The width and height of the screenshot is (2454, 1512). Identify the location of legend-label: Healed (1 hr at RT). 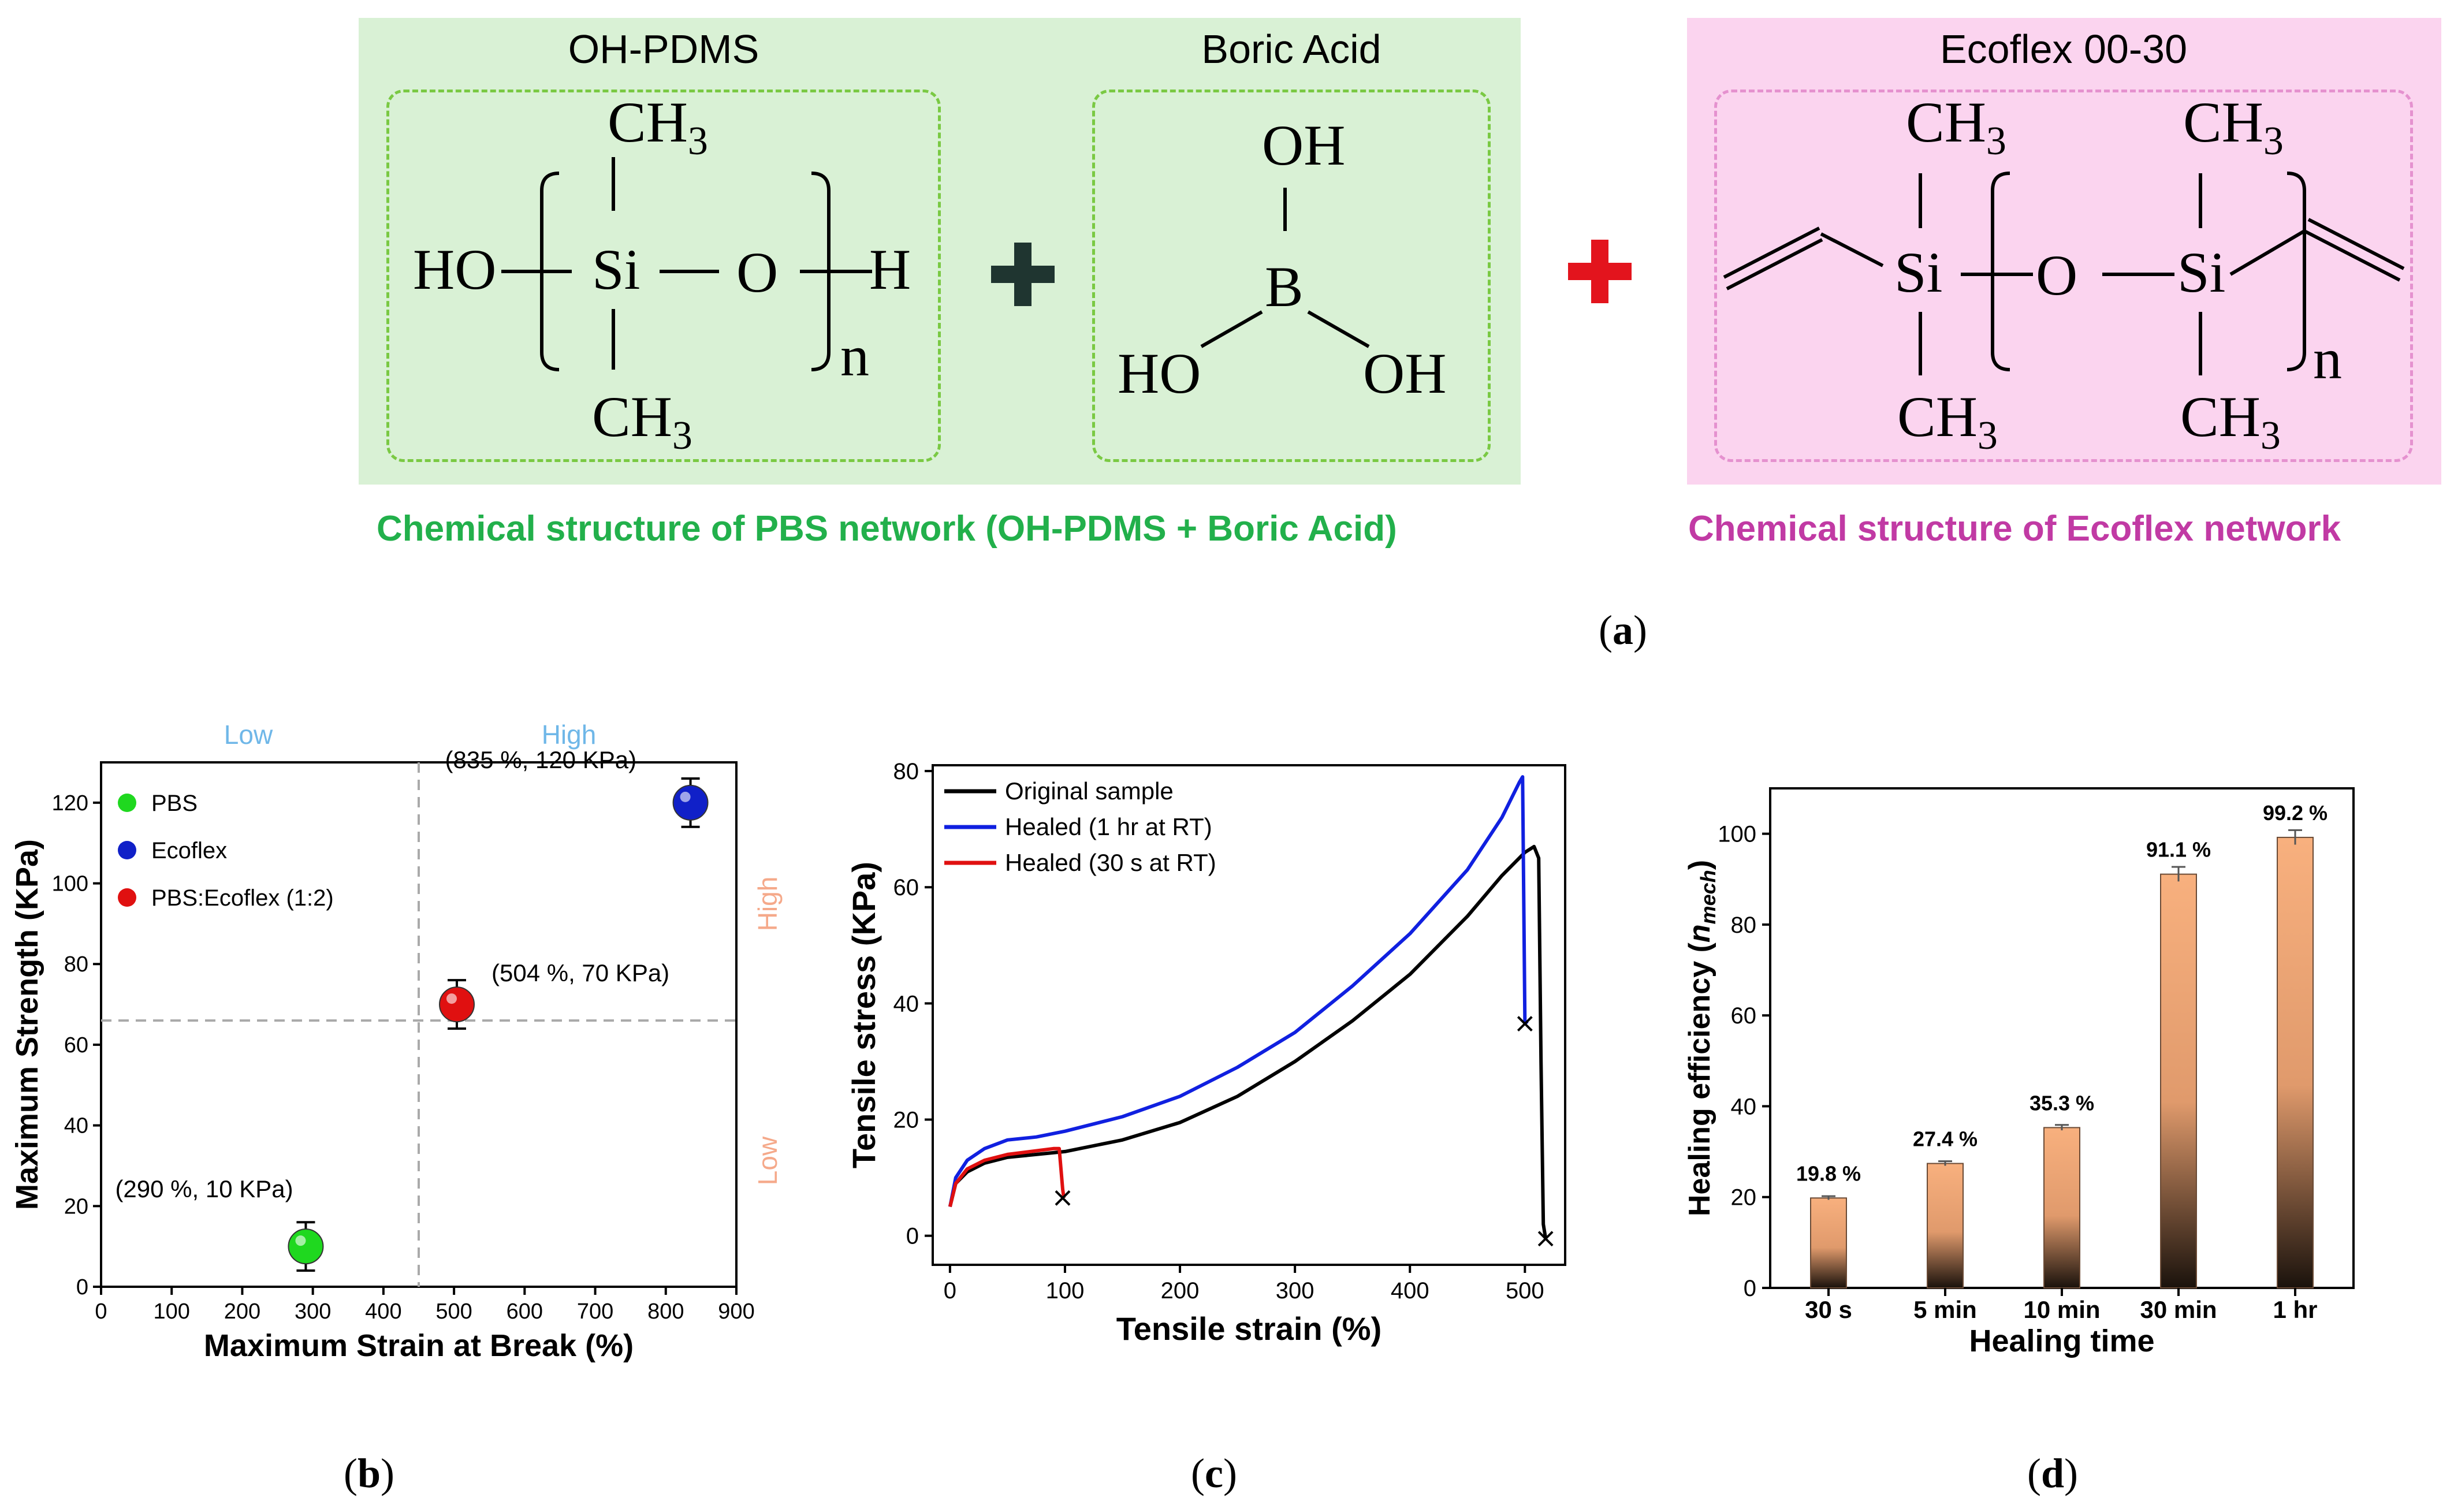
(1108, 826).